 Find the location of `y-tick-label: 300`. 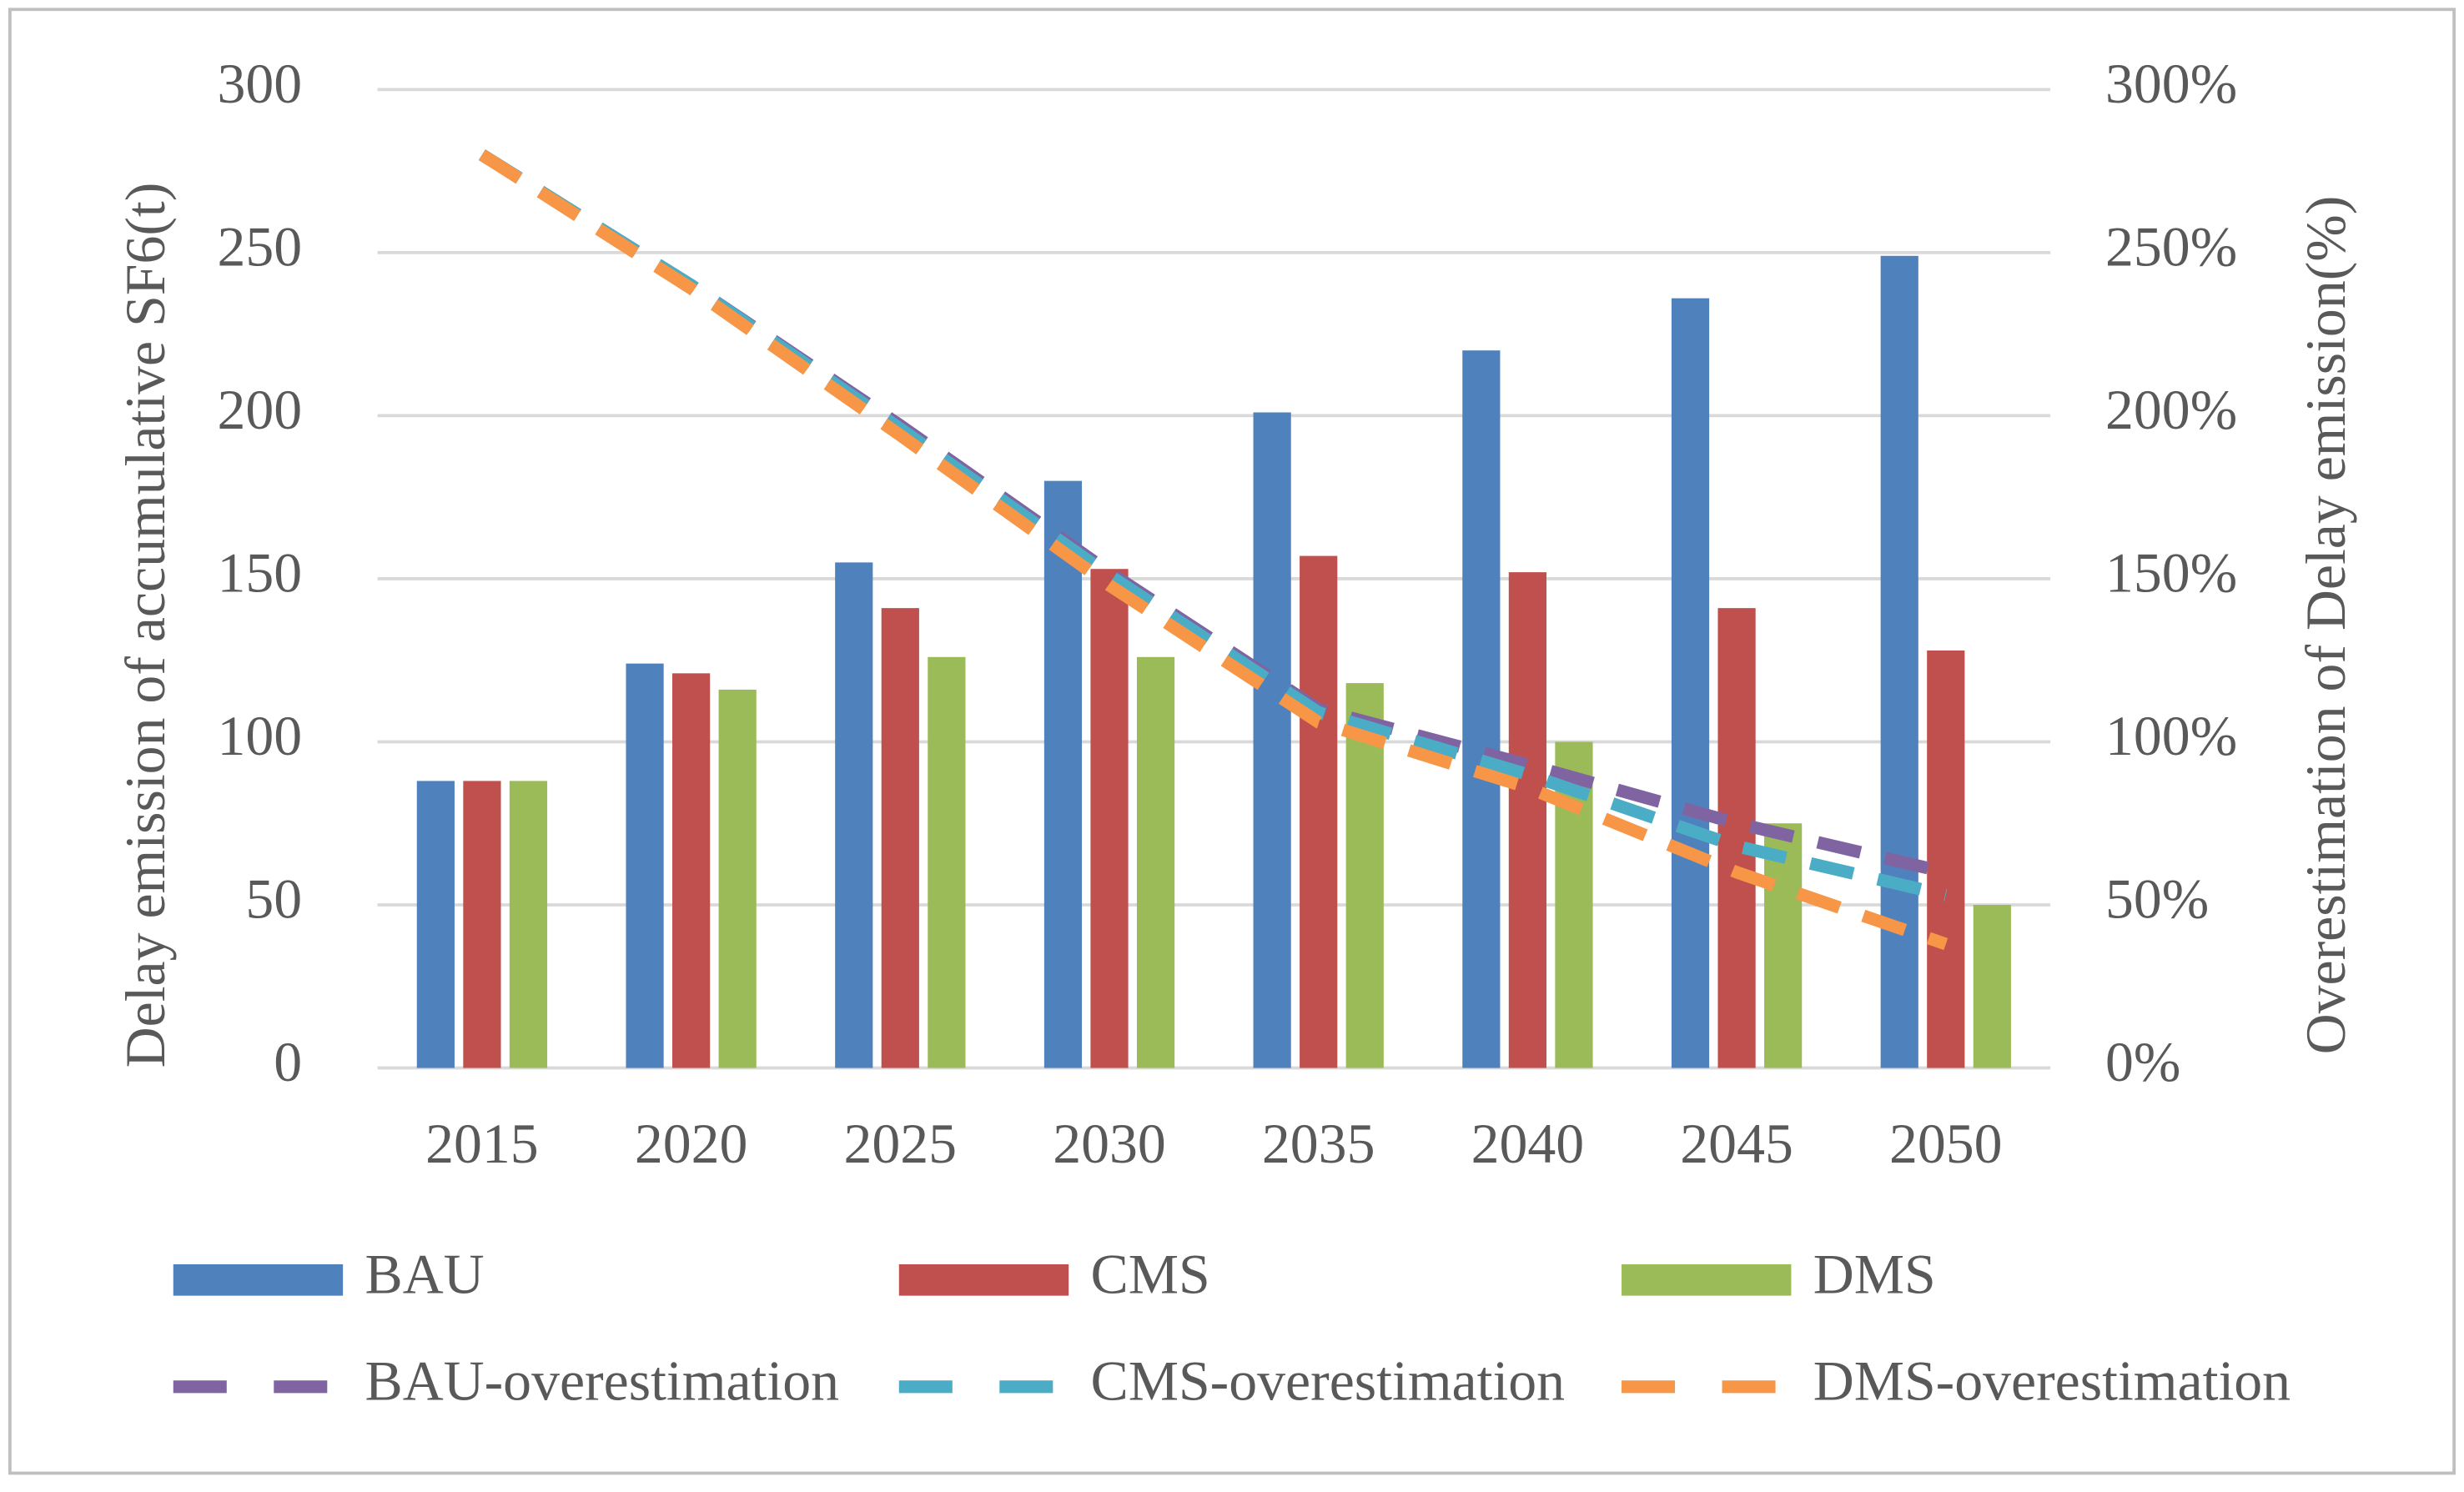

y-tick-label: 300 is located at coordinates (259, 84).